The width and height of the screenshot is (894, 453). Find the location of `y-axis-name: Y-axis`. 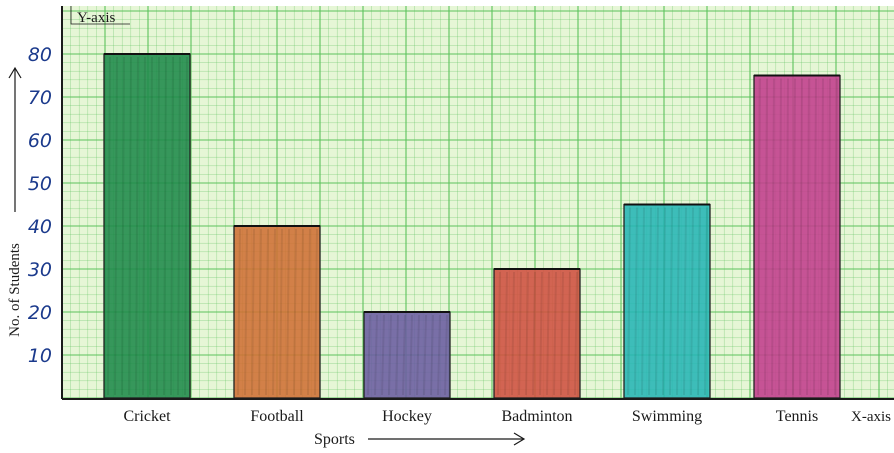

y-axis-name: Y-axis is located at coordinates (96, 18).